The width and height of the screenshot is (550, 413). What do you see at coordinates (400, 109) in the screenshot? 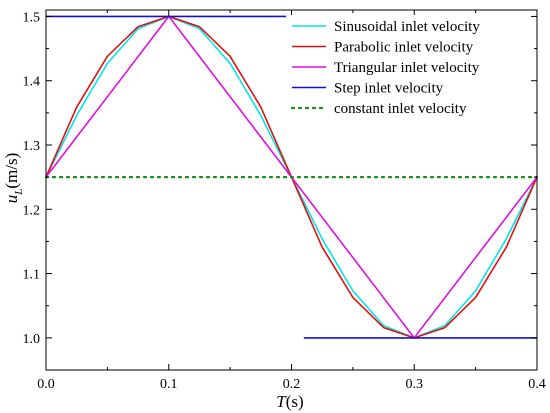
I see `legend-label-constant-inlet-velocity: constant inlet velocity` at bounding box center [400, 109].